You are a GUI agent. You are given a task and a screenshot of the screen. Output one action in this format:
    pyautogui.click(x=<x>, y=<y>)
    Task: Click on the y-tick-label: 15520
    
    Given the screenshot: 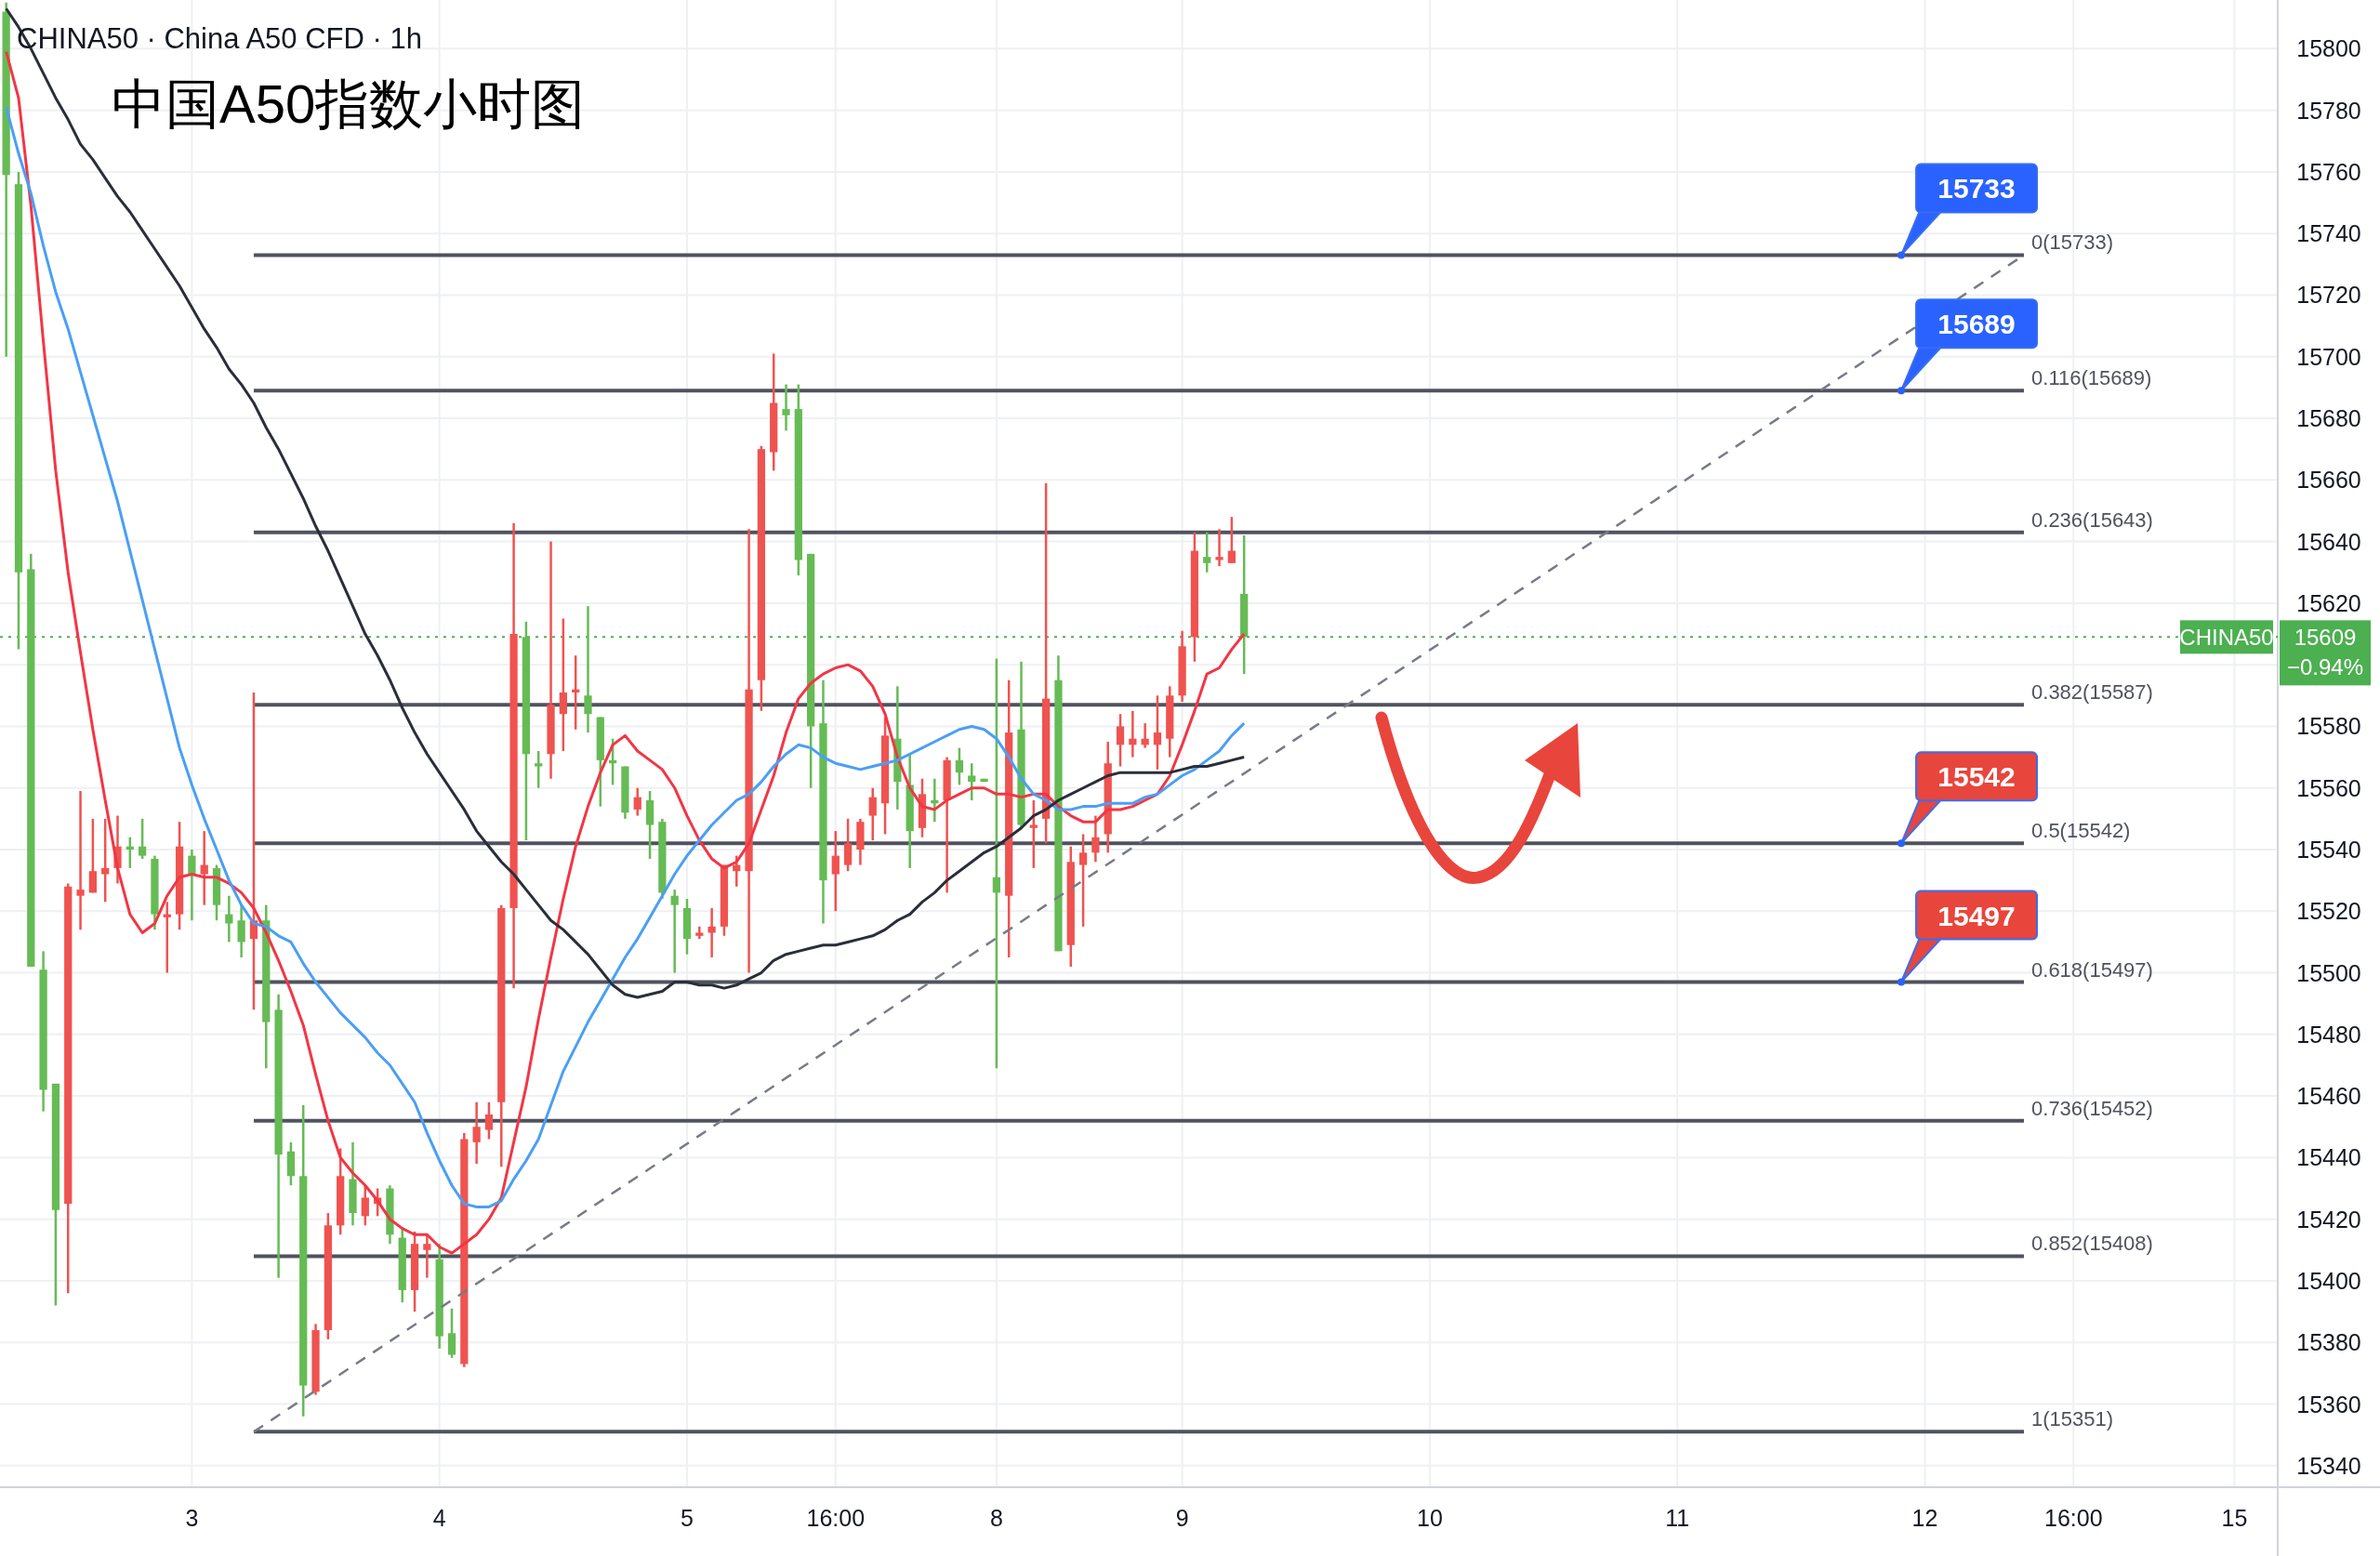 What is the action you would take?
    pyautogui.click(x=2328, y=911)
    